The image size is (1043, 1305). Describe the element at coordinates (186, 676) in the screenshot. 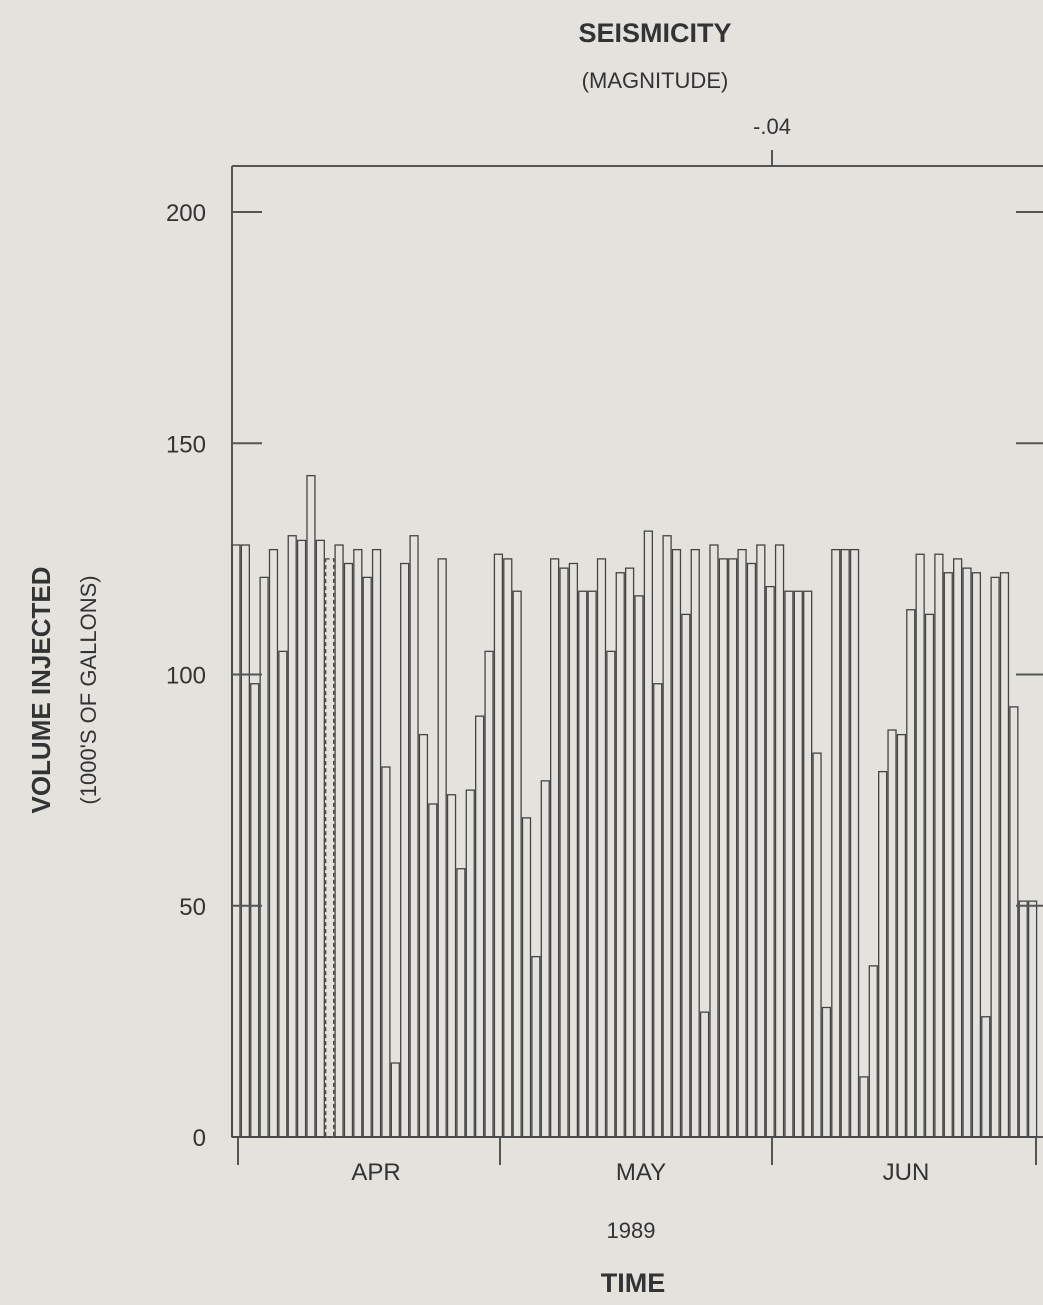

I see `y-tick-label: 100` at that location.